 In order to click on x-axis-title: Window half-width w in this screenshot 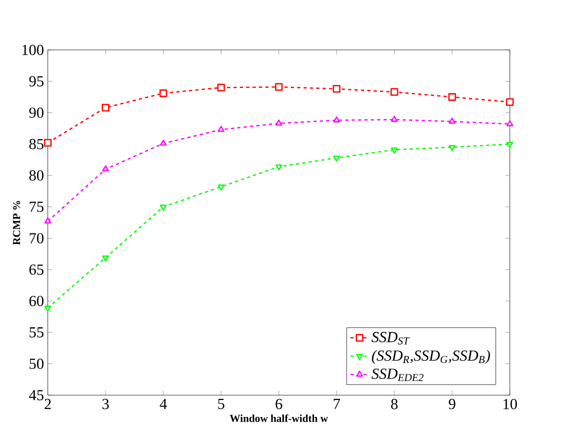, I will do `click(279, 418)`.